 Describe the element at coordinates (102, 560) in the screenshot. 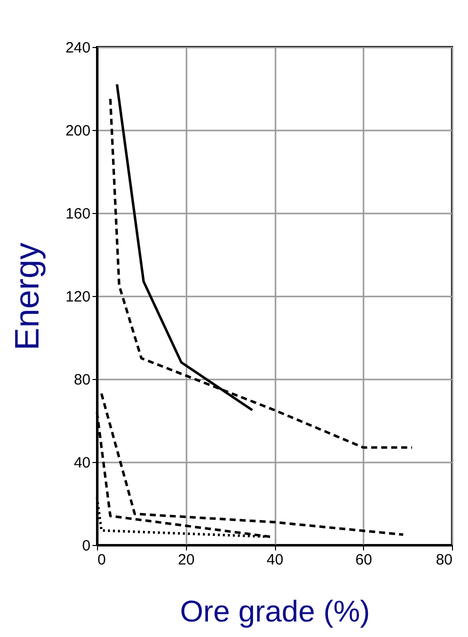

I see `x-tick-label: 0` at that location.